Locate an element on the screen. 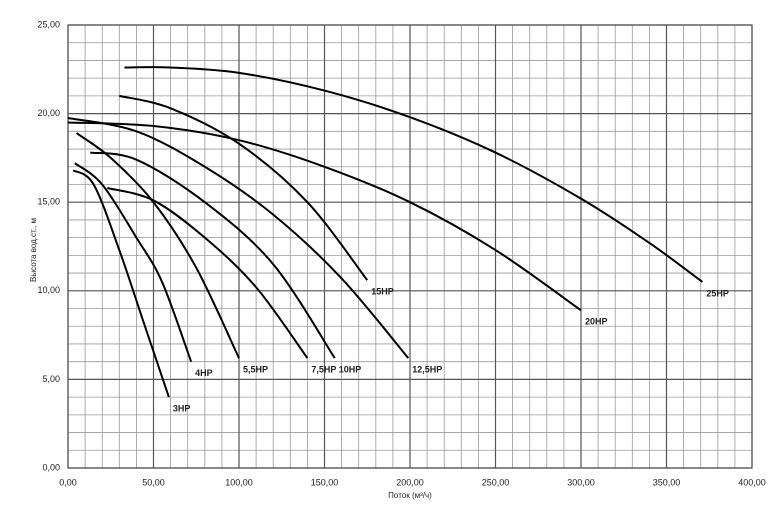 The height and width of the screenshot is (516, 783). curve-label: 5,5HP is located at coordinates (255, 370).